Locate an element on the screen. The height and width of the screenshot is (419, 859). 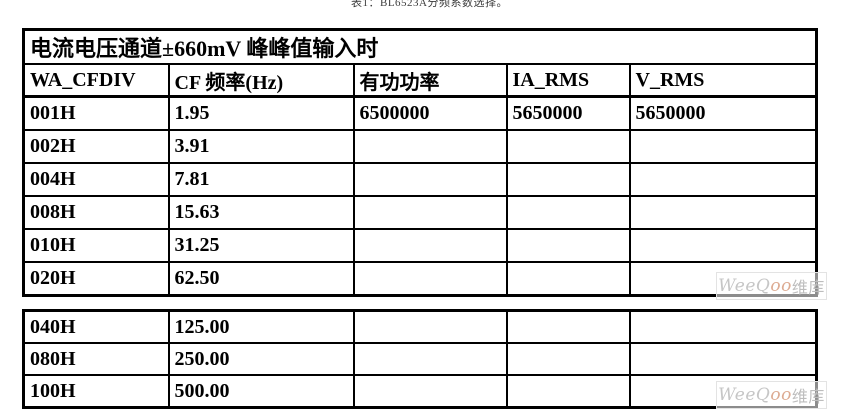
header-cell-wa-cfdiv: WA_CFDIV is located at coordinates (96, 80).